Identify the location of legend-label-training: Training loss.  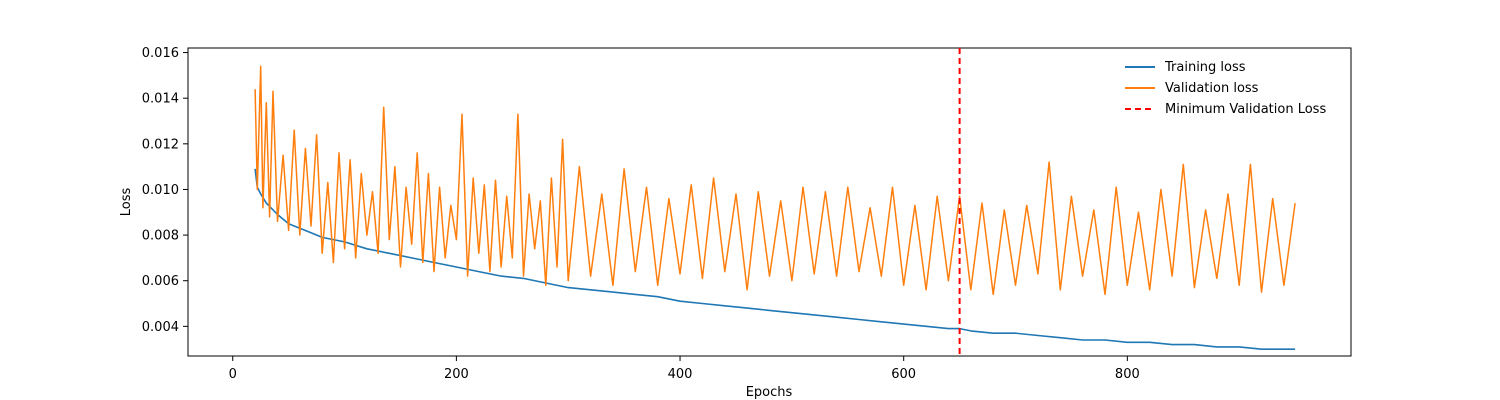
(1205, 67).